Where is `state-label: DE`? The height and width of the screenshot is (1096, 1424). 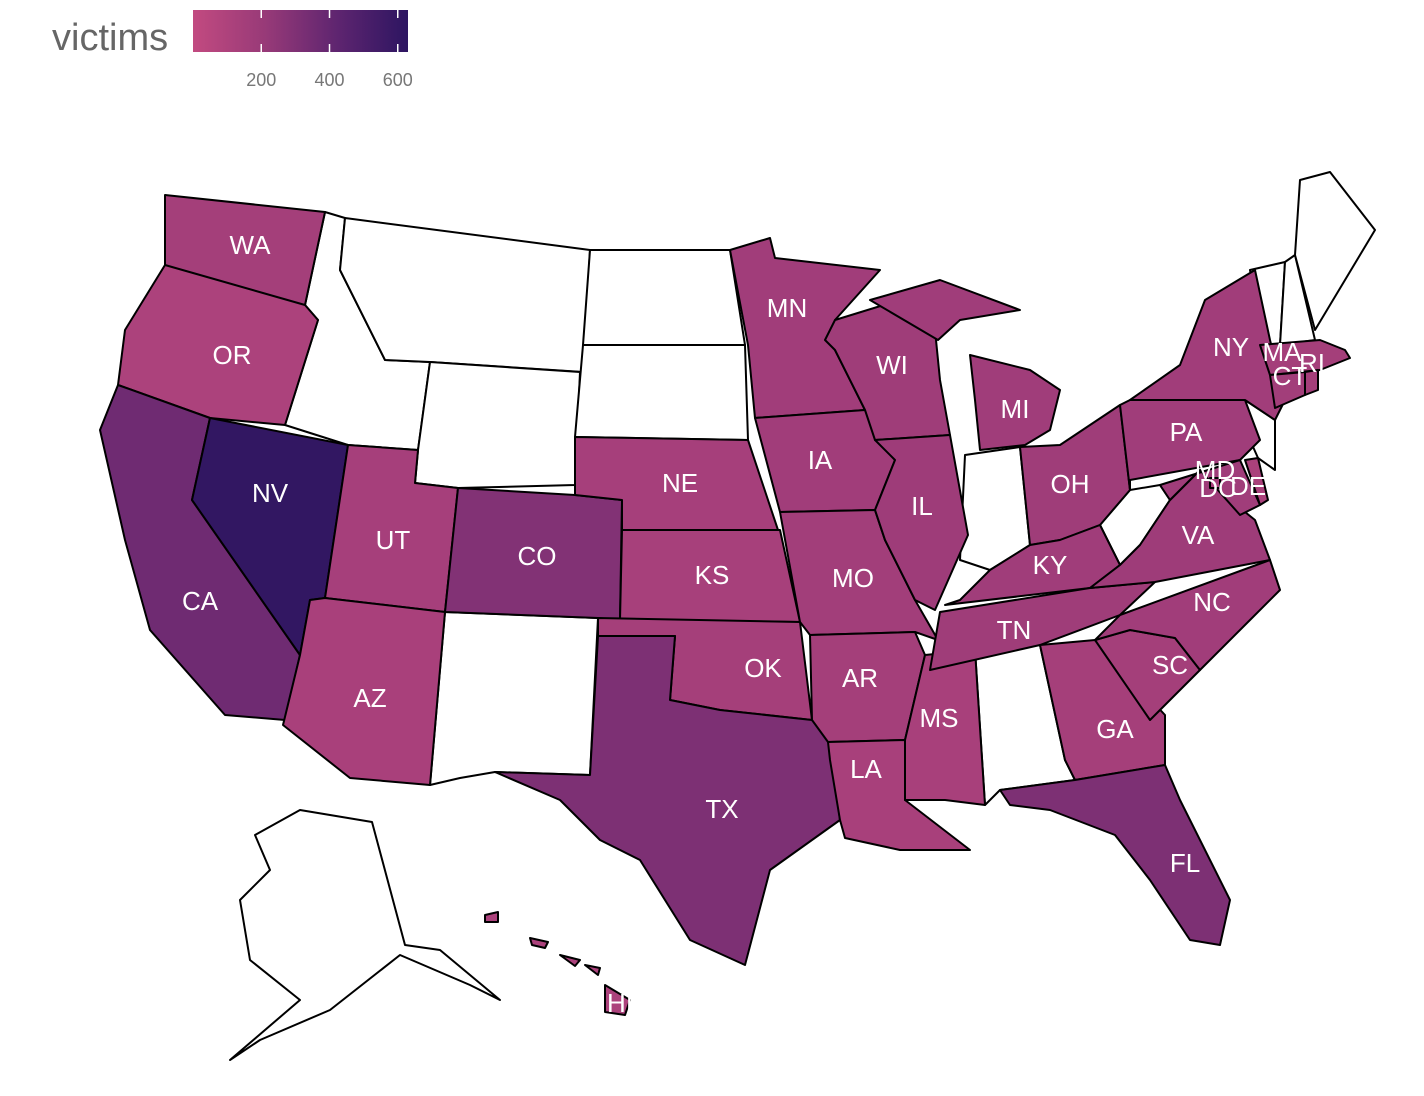
state-label: DE is located at coordinates (1248, 486).